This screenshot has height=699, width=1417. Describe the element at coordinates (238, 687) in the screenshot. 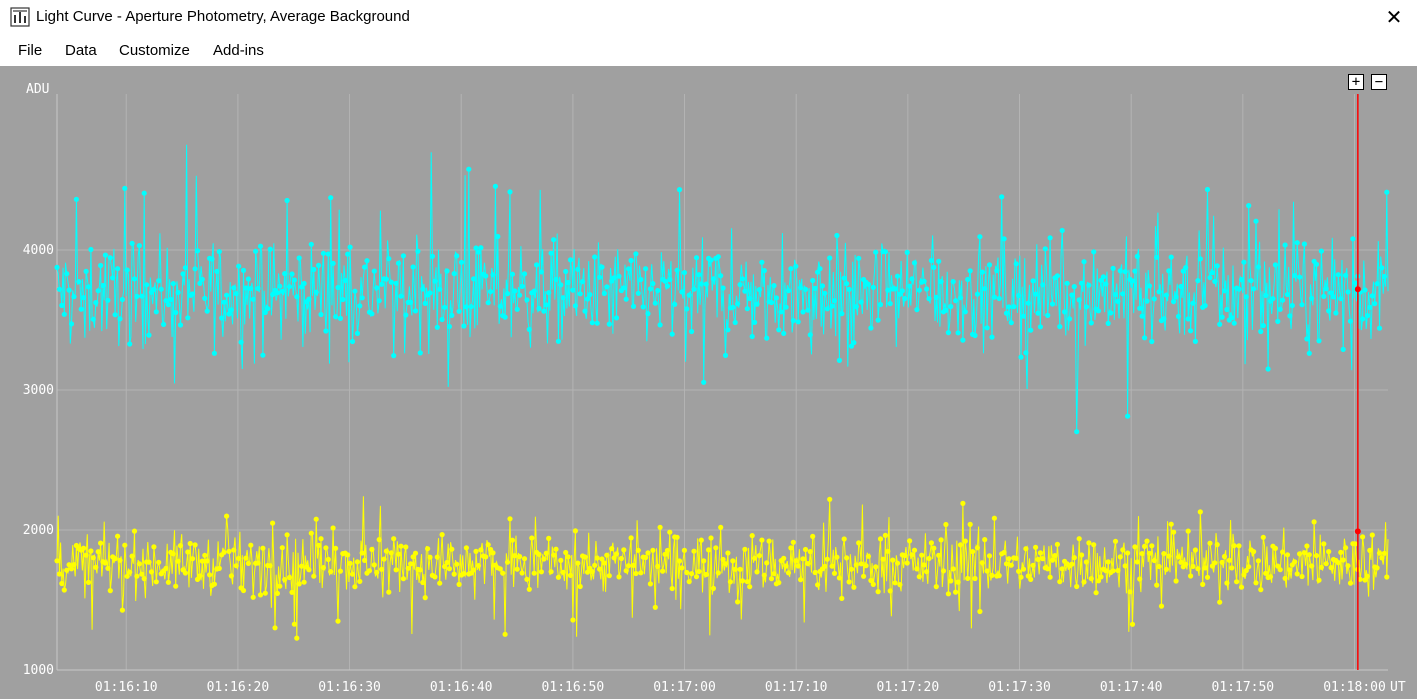

I see `x-tick-label: 01:16:20` at that location.